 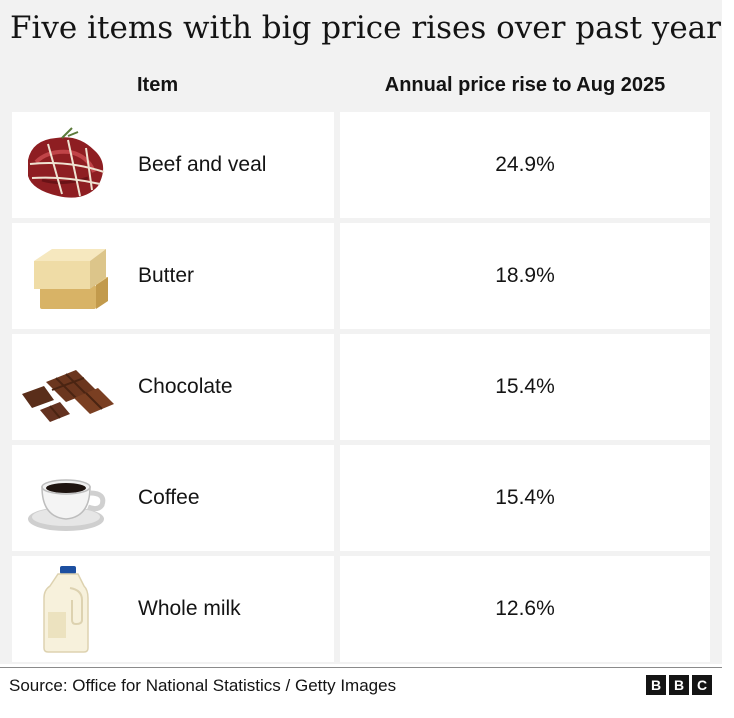 I want to click on item-cell: Butter, so click(x=173, y=276).